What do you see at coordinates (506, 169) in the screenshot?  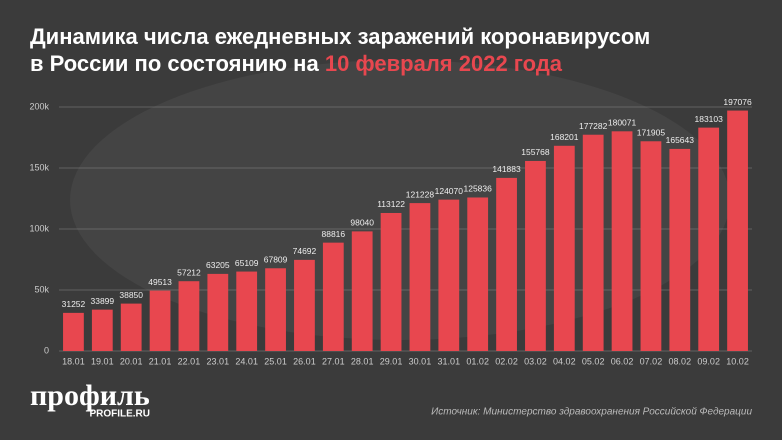 I see `value-label: 141883` at bounding box center [506, 169].